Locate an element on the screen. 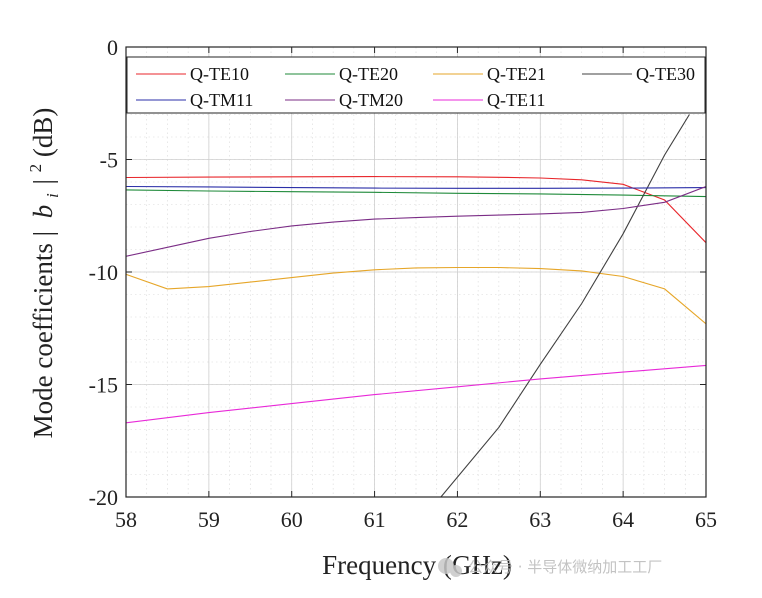 This screenshot has width=762, height=598. x-tick-label: 62 is located at coordinates (457, 519).